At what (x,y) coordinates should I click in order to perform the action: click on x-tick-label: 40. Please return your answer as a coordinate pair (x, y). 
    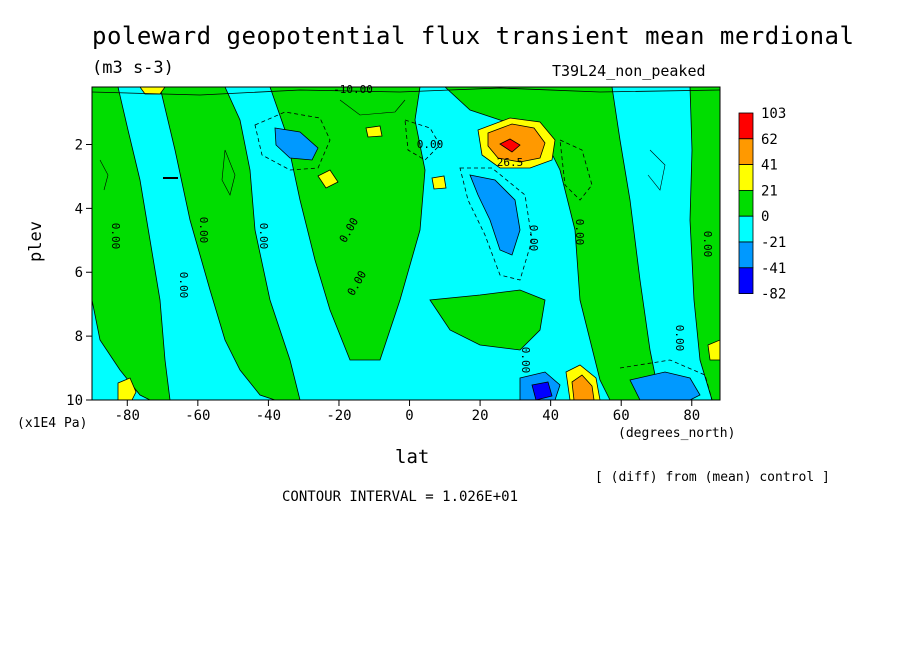
    Looking at the image, I should click on (550, 416).